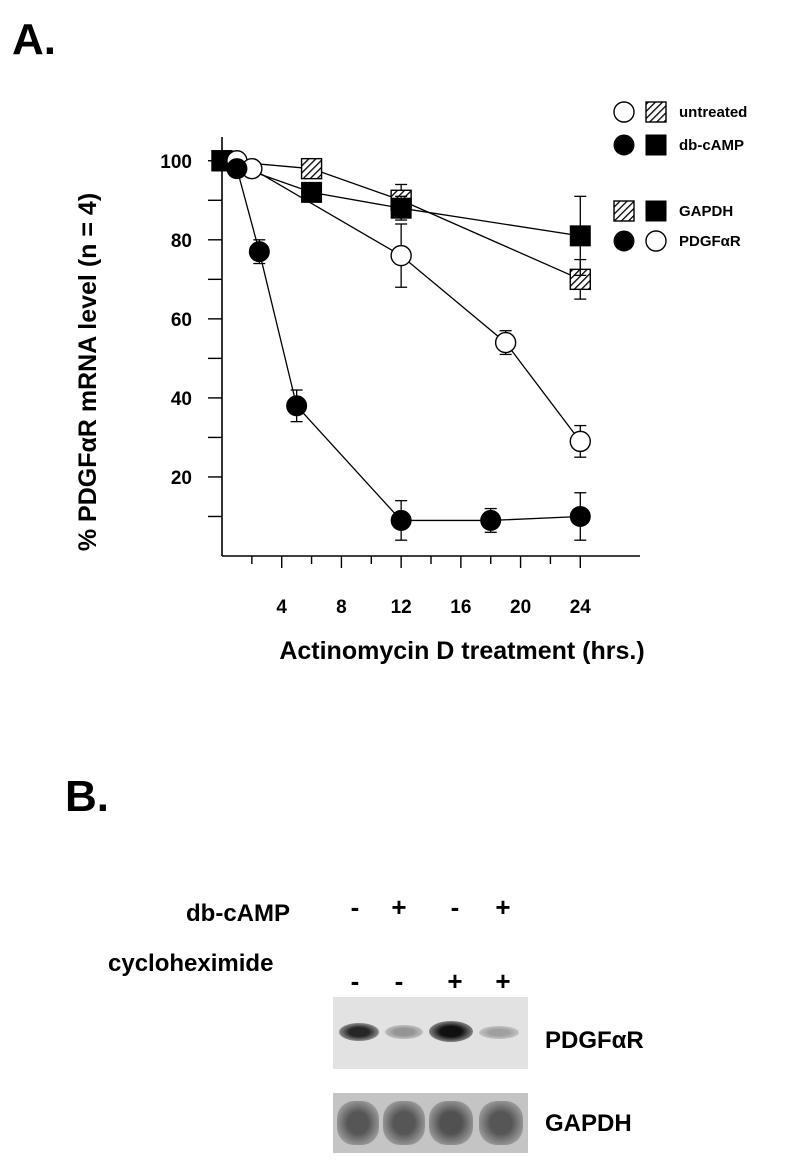  Describe the element at coordinates (455, 907) in the screenshot. I see `db-camp-sign-lane-3: -` at that location.